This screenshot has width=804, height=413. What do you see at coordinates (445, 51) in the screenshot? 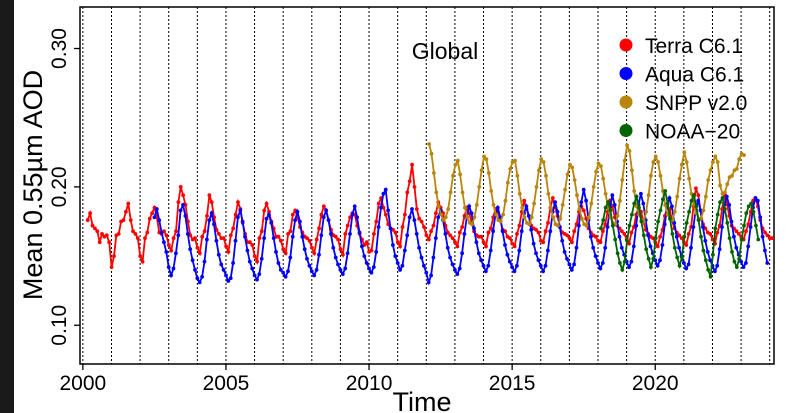
I see `chart-title: Global` at bounding box center [445, 51].